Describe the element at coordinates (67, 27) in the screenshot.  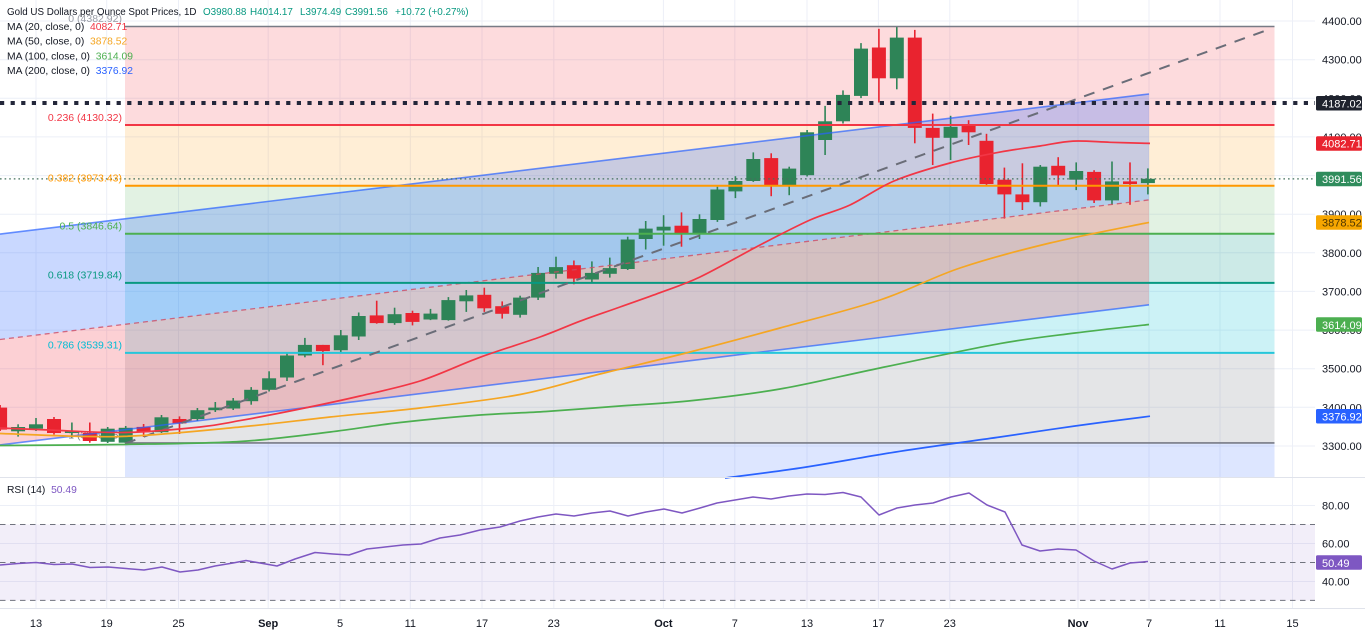
I see `svg-text: MA (20, close, 0) 4082.71` at that location.